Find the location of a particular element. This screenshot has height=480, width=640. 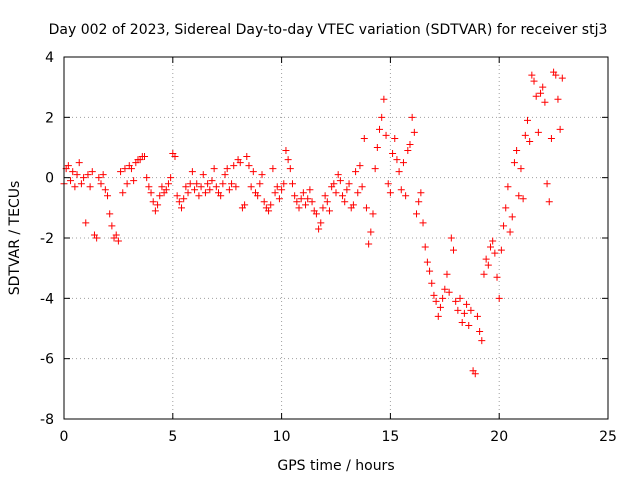

x-tick-label: 25 is located at coordinates (608, 437).